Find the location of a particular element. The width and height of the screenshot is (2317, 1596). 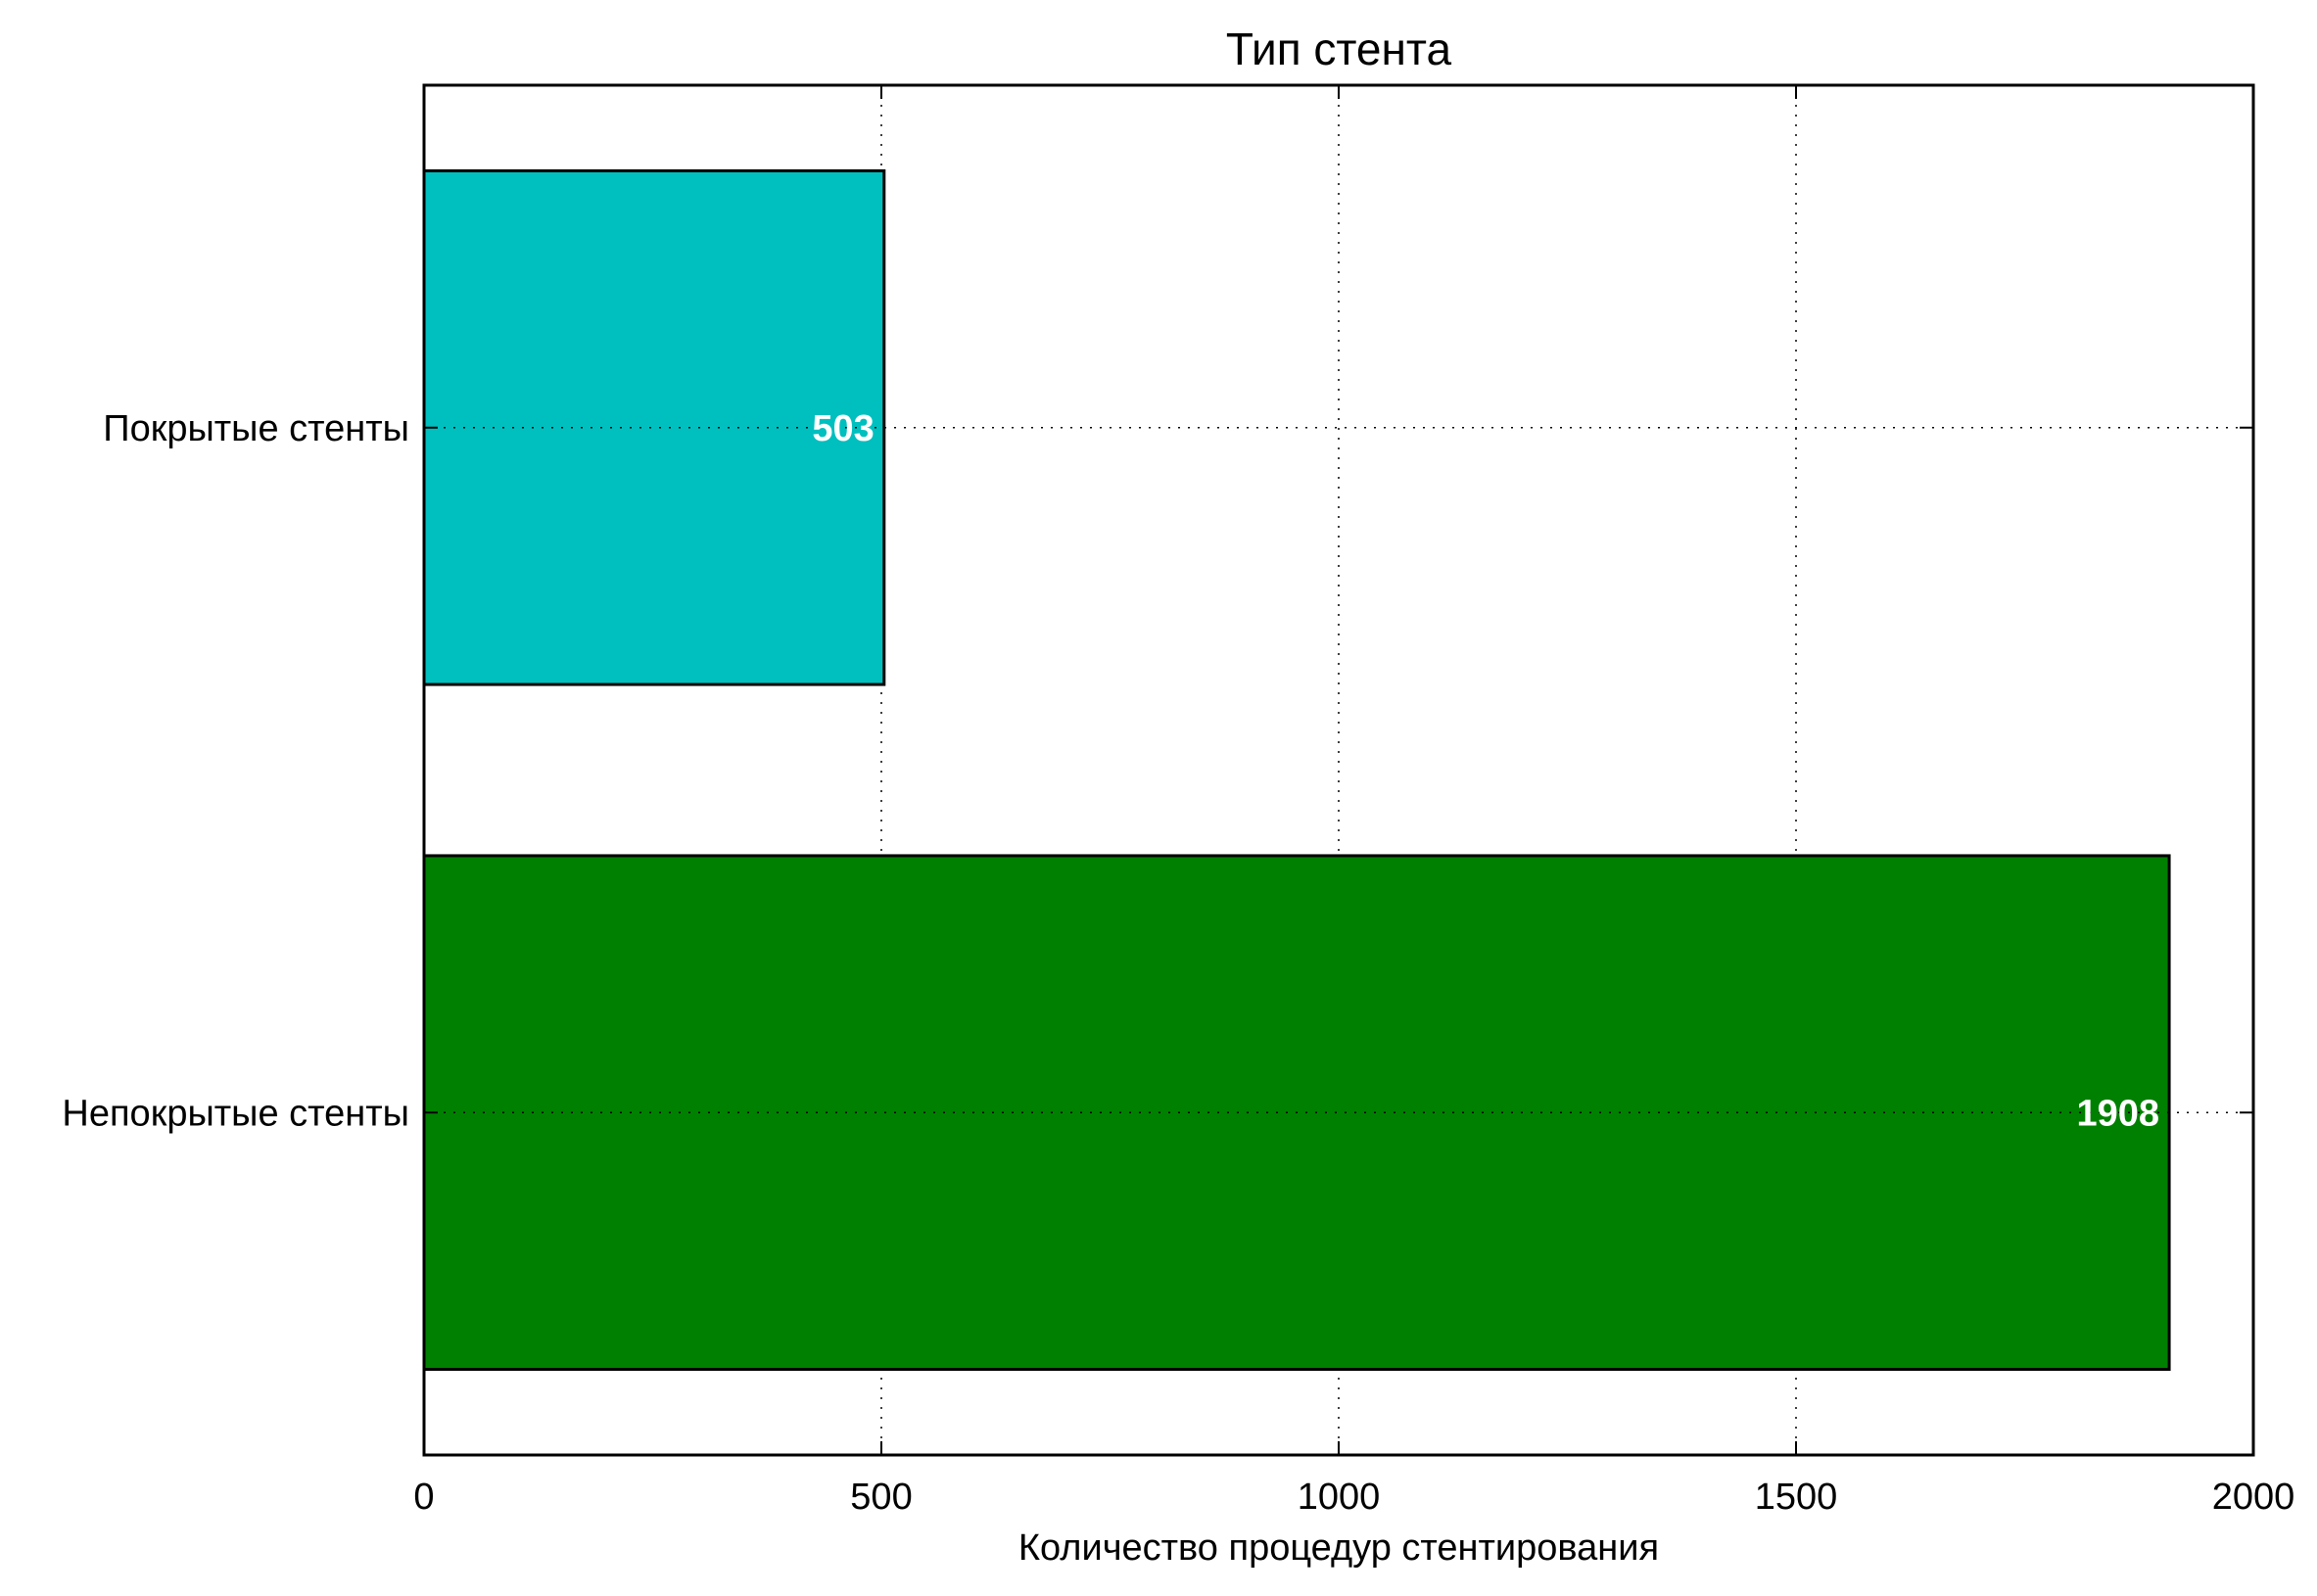

chart-title: Тип стента is located at coordinates (1339, 48).